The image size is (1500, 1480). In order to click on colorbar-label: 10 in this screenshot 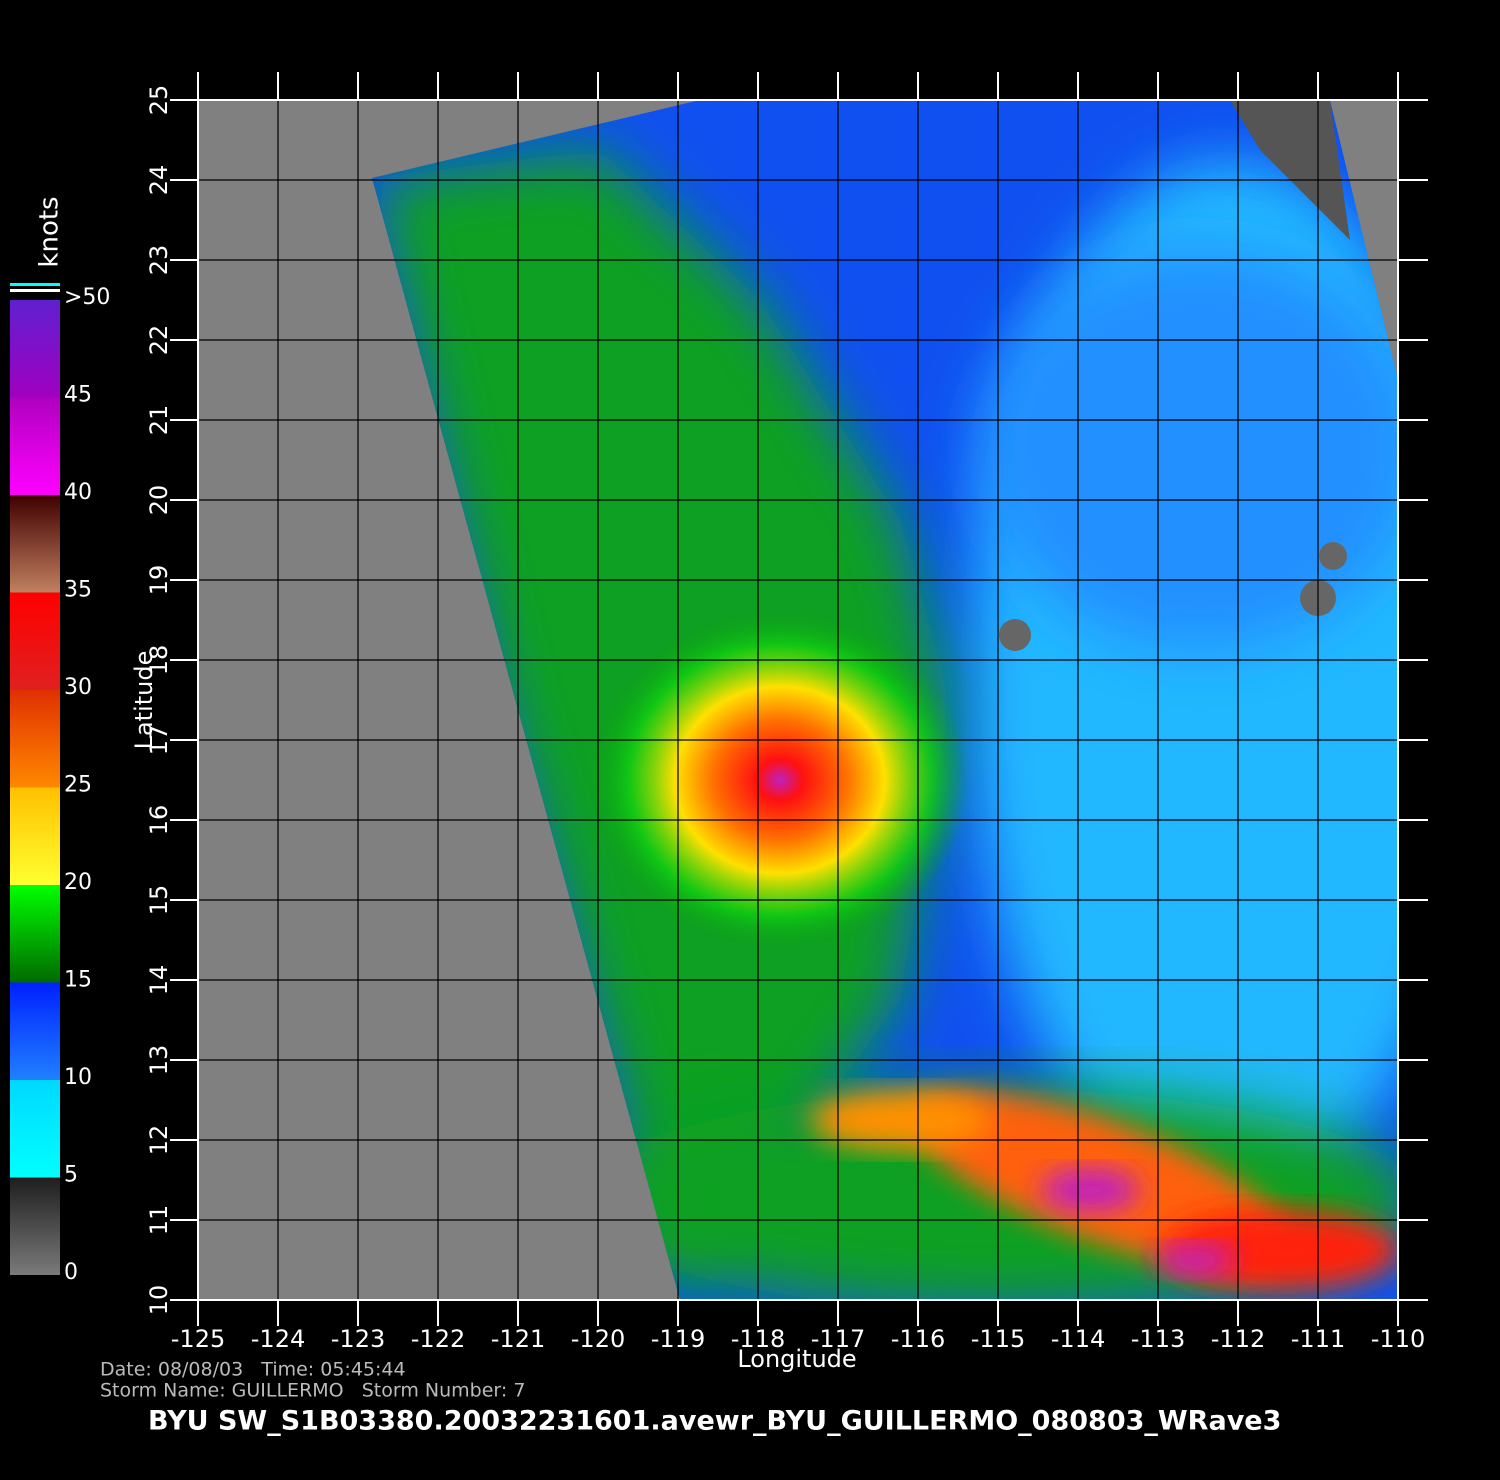, I will do `click(78, 1077)`.